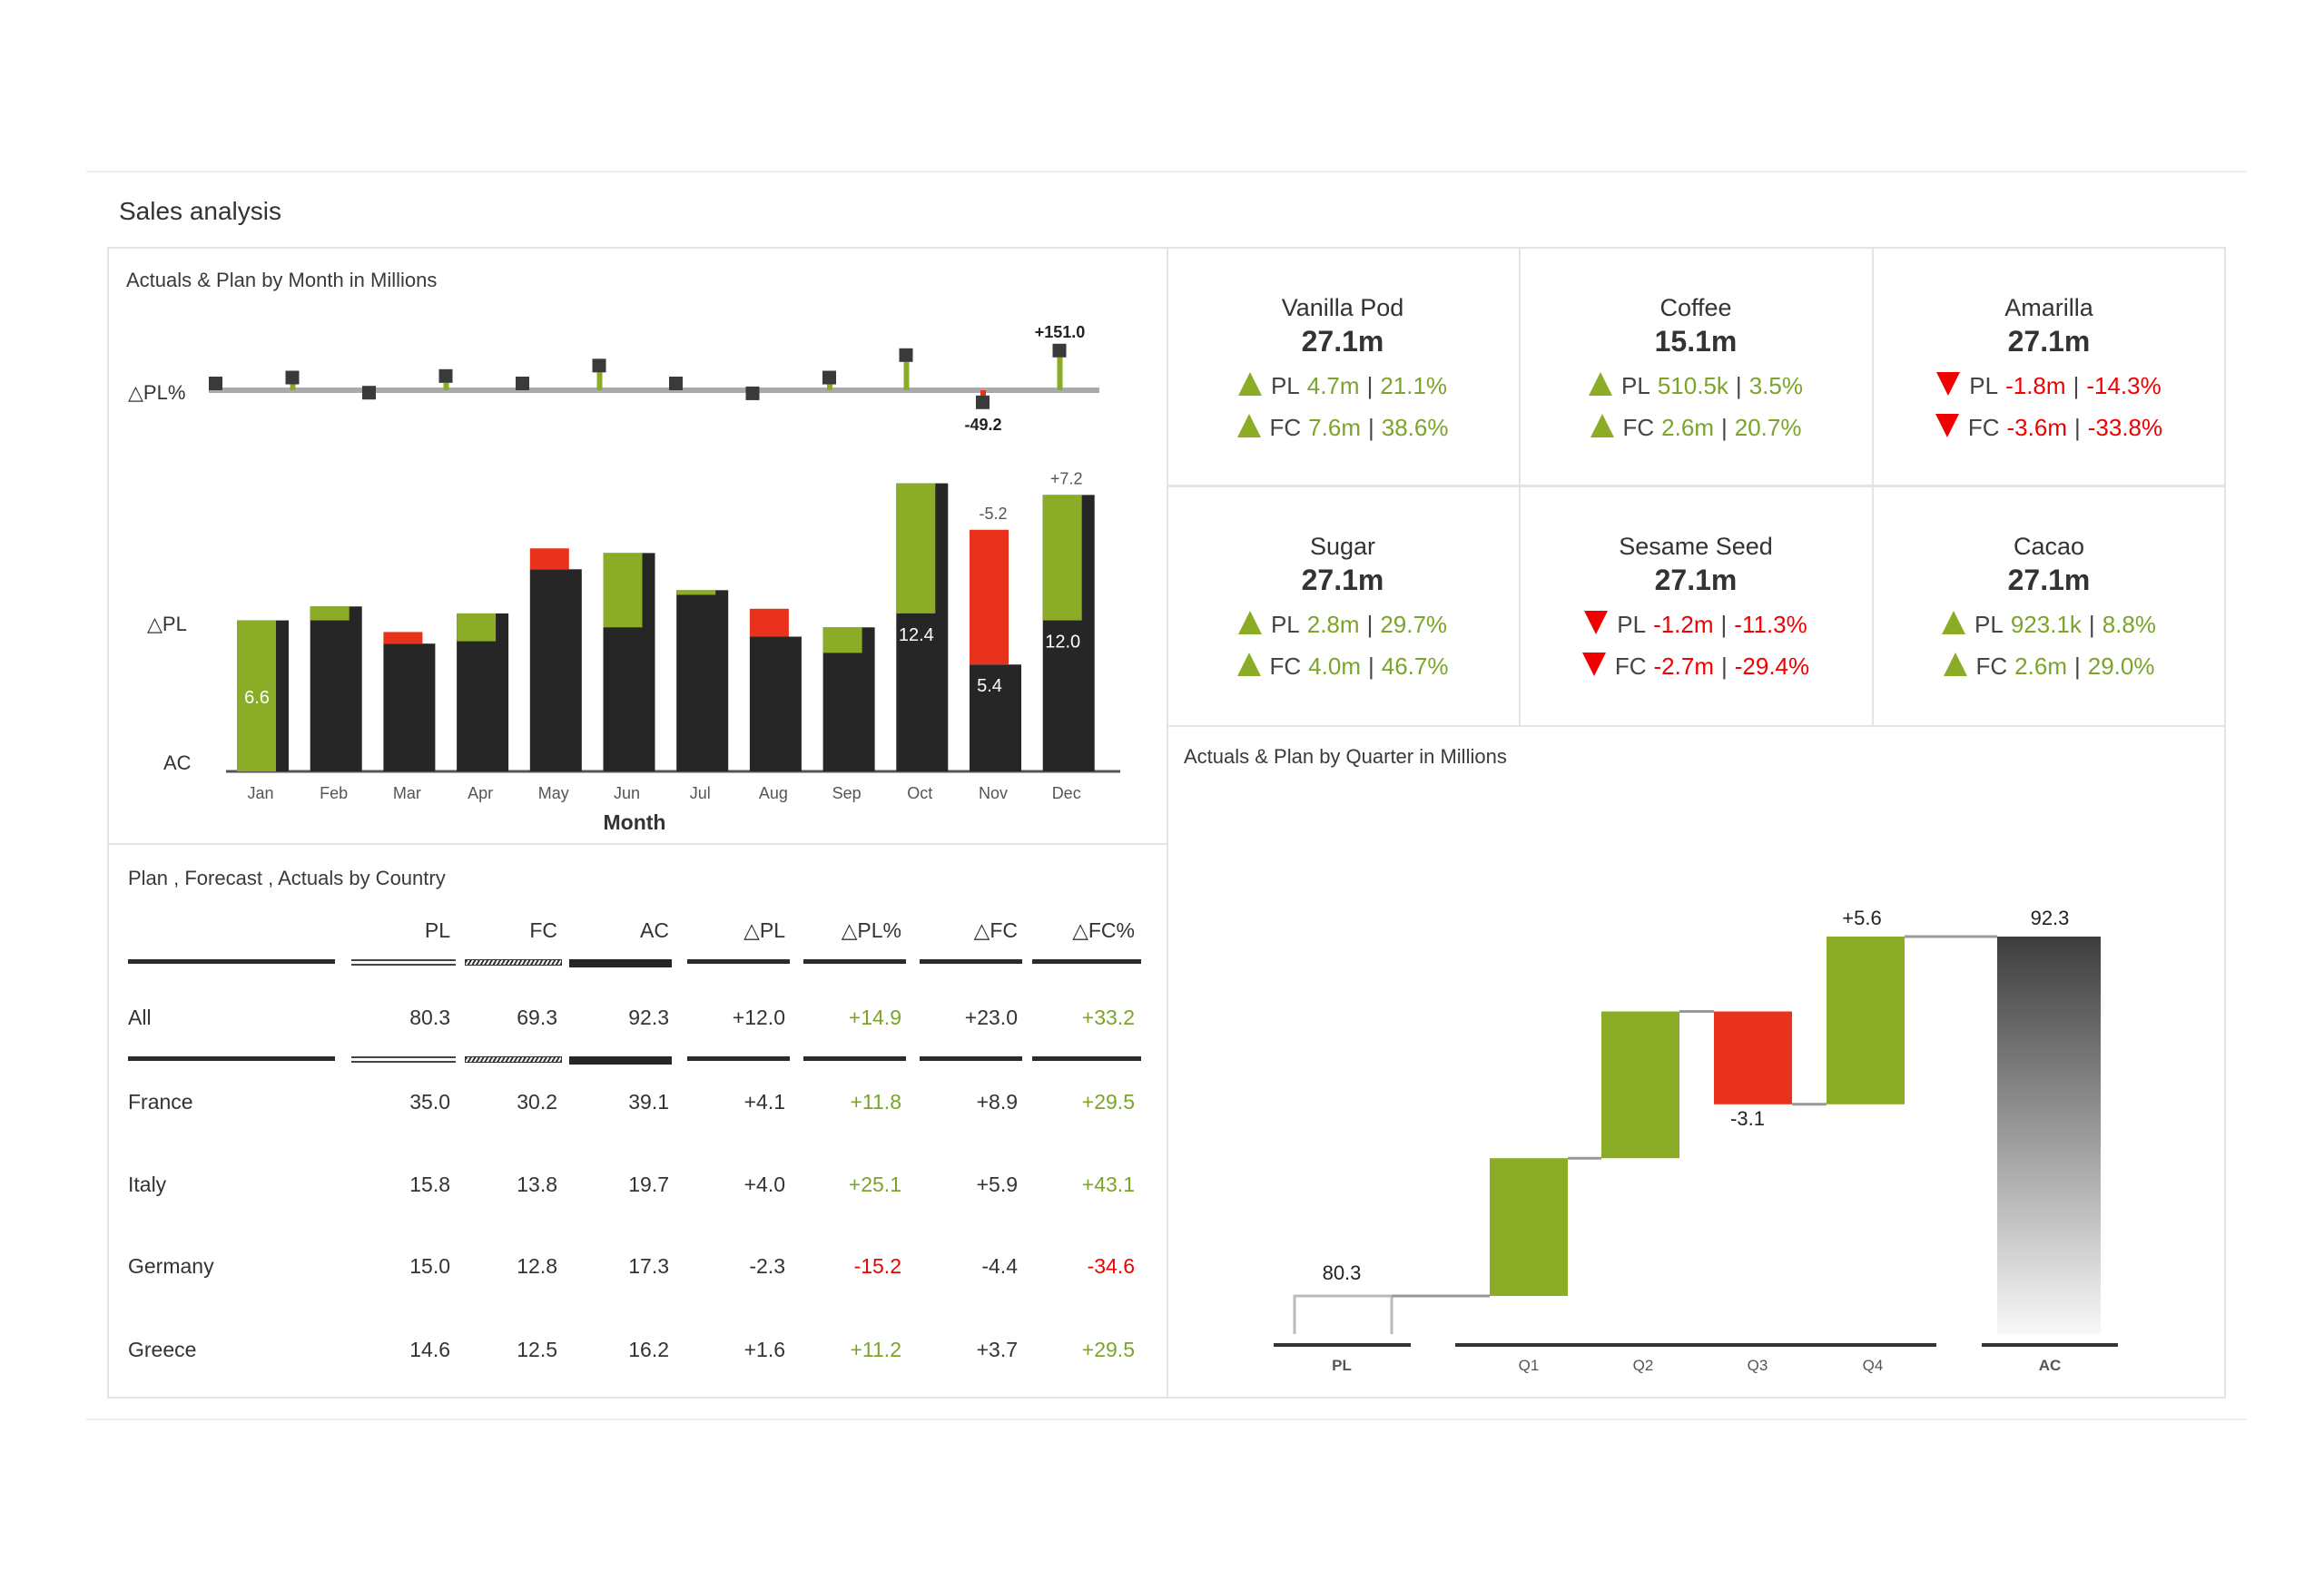 This screenshot has height=1590, width=2324. What do you see at coordinates (997, 1102) in the screenshot?
I see `table-cell: +8.9` at bounding box center [997, 1102].